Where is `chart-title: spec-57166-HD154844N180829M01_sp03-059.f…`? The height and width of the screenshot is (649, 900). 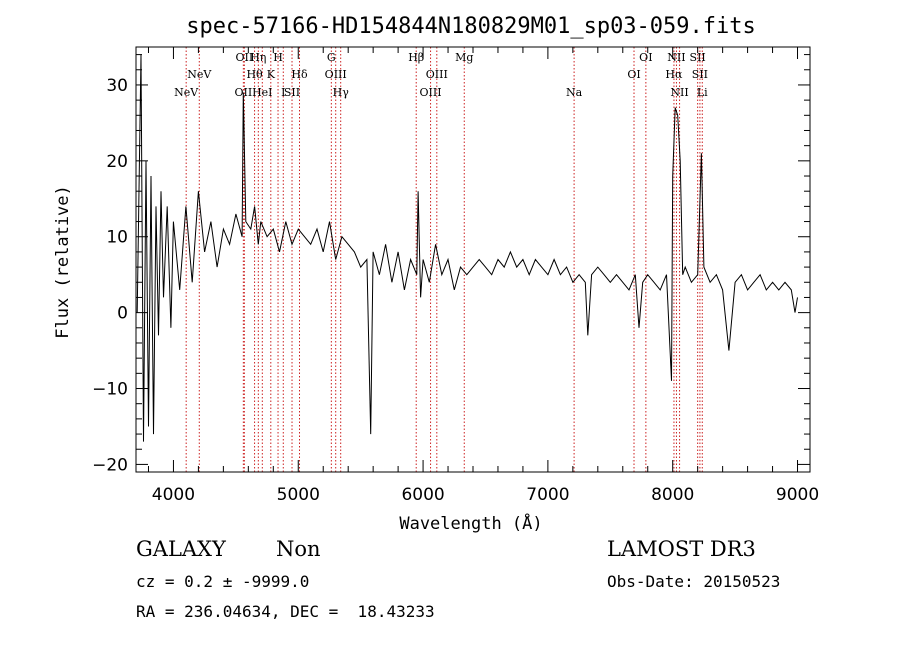 chart-title: spec-57166-HD154844N180829M01_sp03-059.f… is located at coordinates (471, 26).